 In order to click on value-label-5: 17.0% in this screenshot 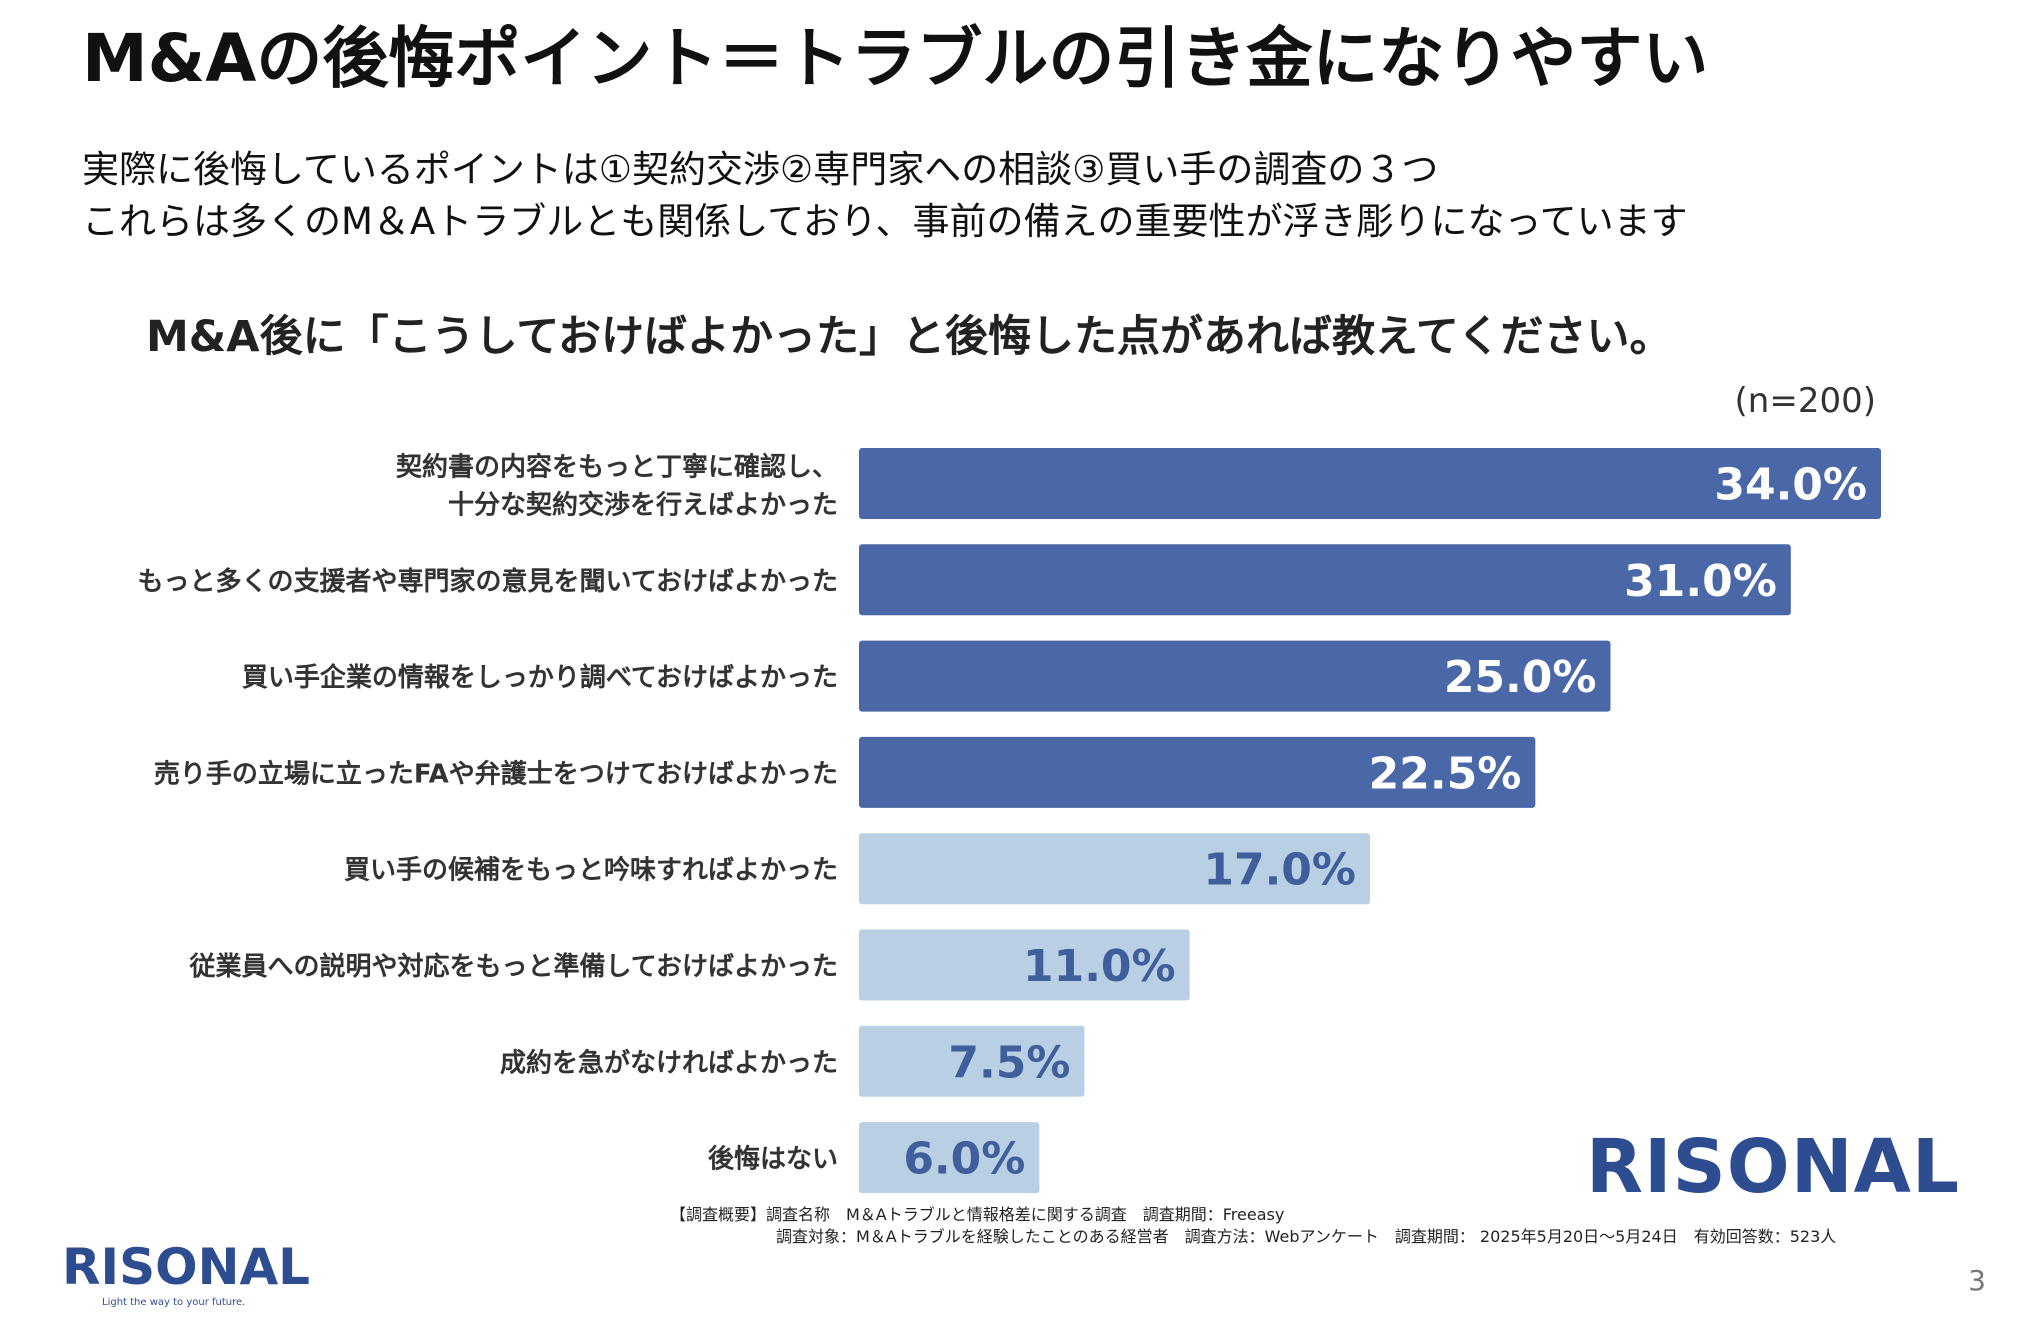, I will do `click(1279, 870)`.